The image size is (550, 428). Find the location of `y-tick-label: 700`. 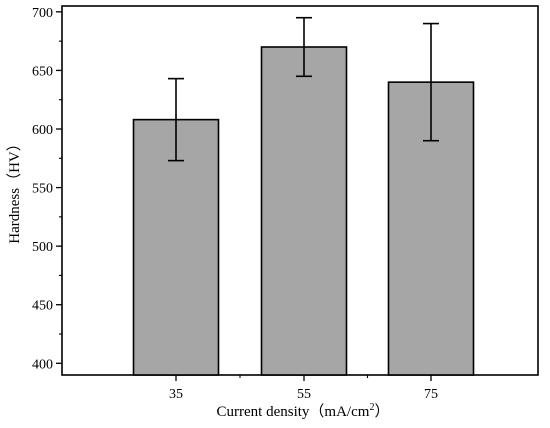

y-tick-label: 700 is located at coordinates (42, 13).